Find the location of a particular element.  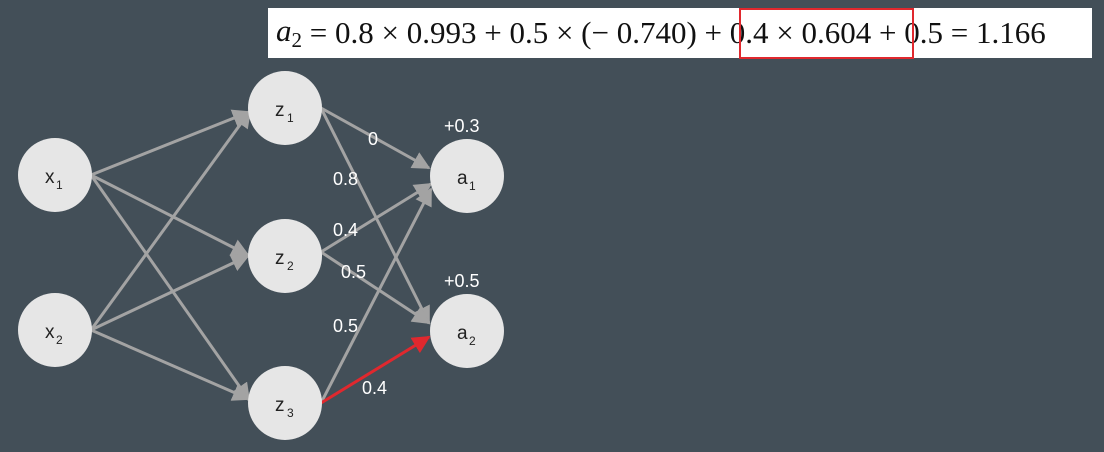

svg-text: 3 is located at coordinates (290, 413).